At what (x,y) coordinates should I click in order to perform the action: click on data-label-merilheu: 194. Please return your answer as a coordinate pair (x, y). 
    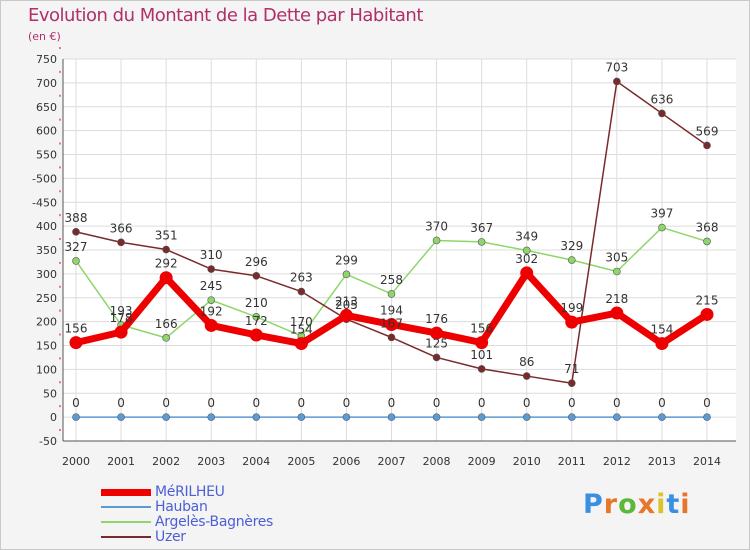
    Looking at the image, I should click on (391, 310).